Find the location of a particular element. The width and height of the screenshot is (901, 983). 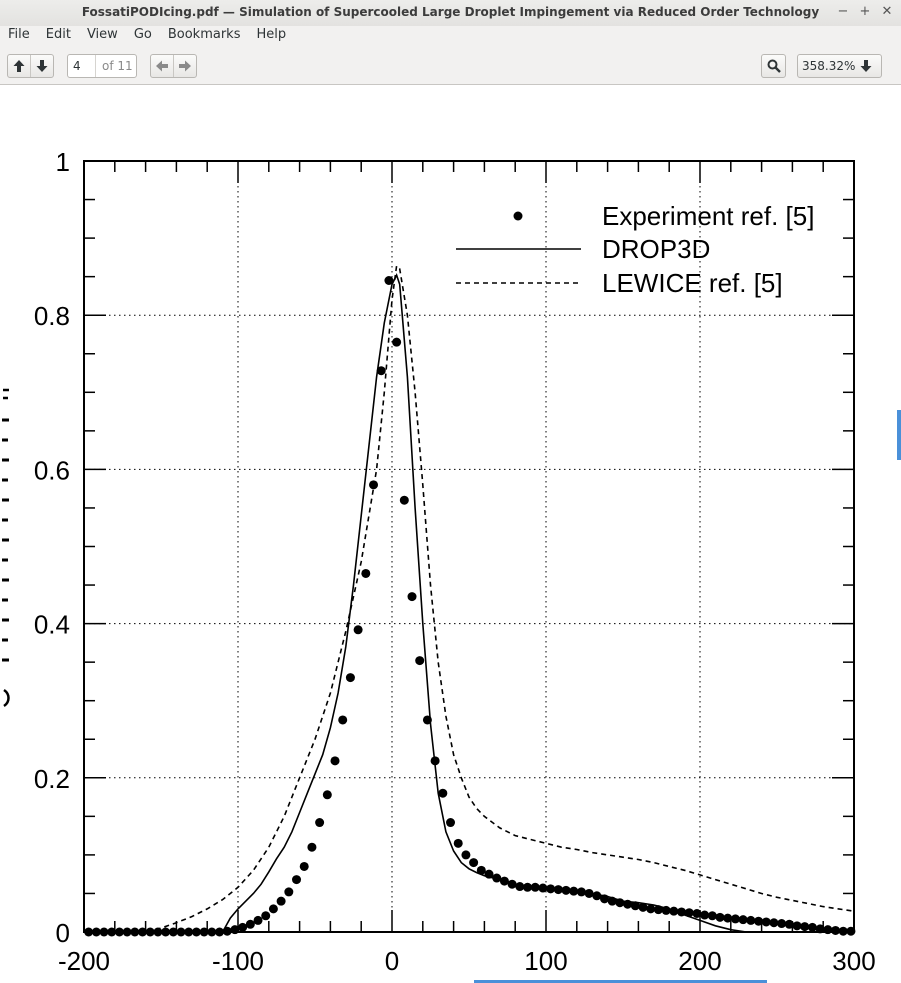

menu-help: Help is located at coordinates (271, 34).